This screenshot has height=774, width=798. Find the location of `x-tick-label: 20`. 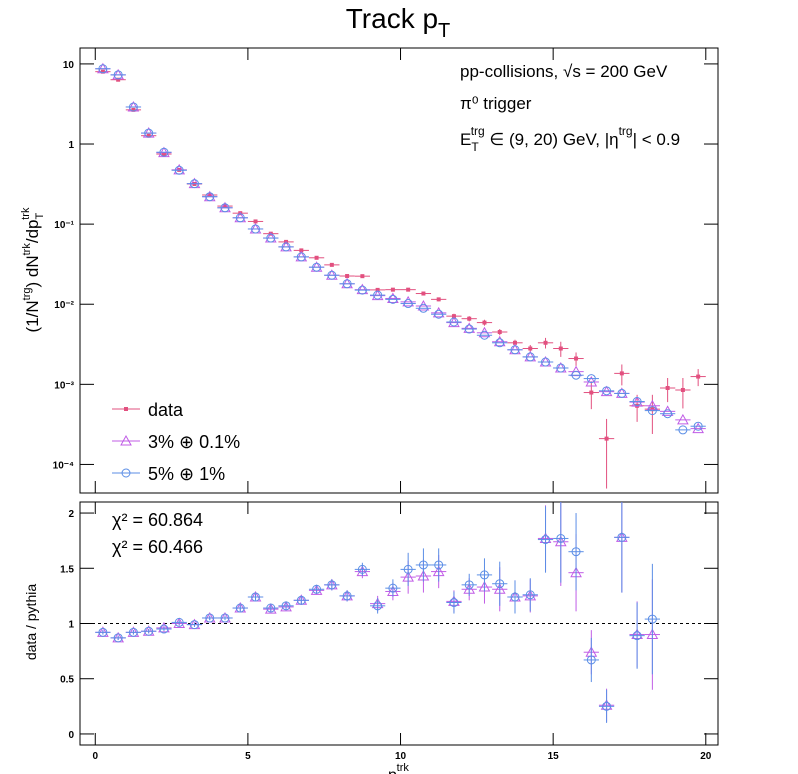

x-tick-label: 20 is located at coordinates (706, 756).